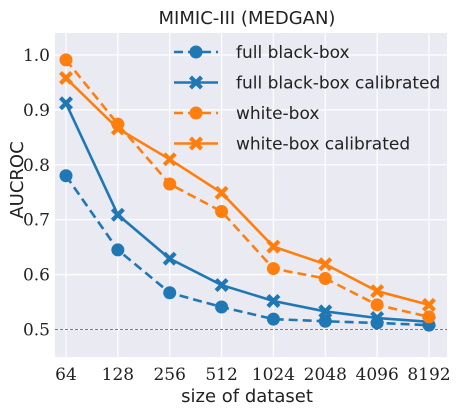  What do you see at coordinates (36, 331) in the screenshot?
I see `y-tick-label: 0.5` at bounding box center [36, 331].